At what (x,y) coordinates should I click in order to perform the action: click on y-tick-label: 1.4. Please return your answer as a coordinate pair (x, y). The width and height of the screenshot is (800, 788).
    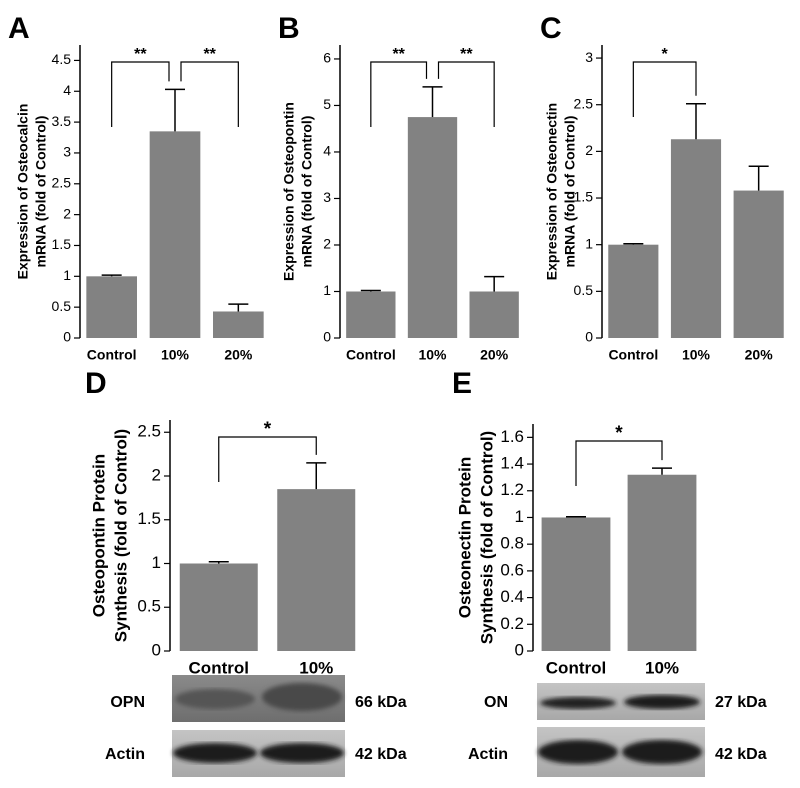
    Looking at the image, I should click on (512, 463).